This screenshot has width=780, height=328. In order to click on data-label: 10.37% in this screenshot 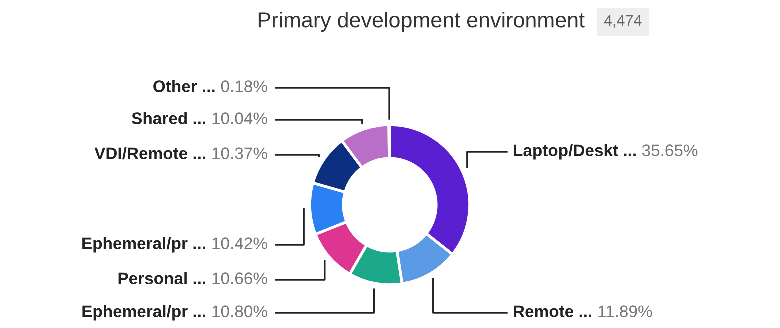, I will do `click(240, 154)`.